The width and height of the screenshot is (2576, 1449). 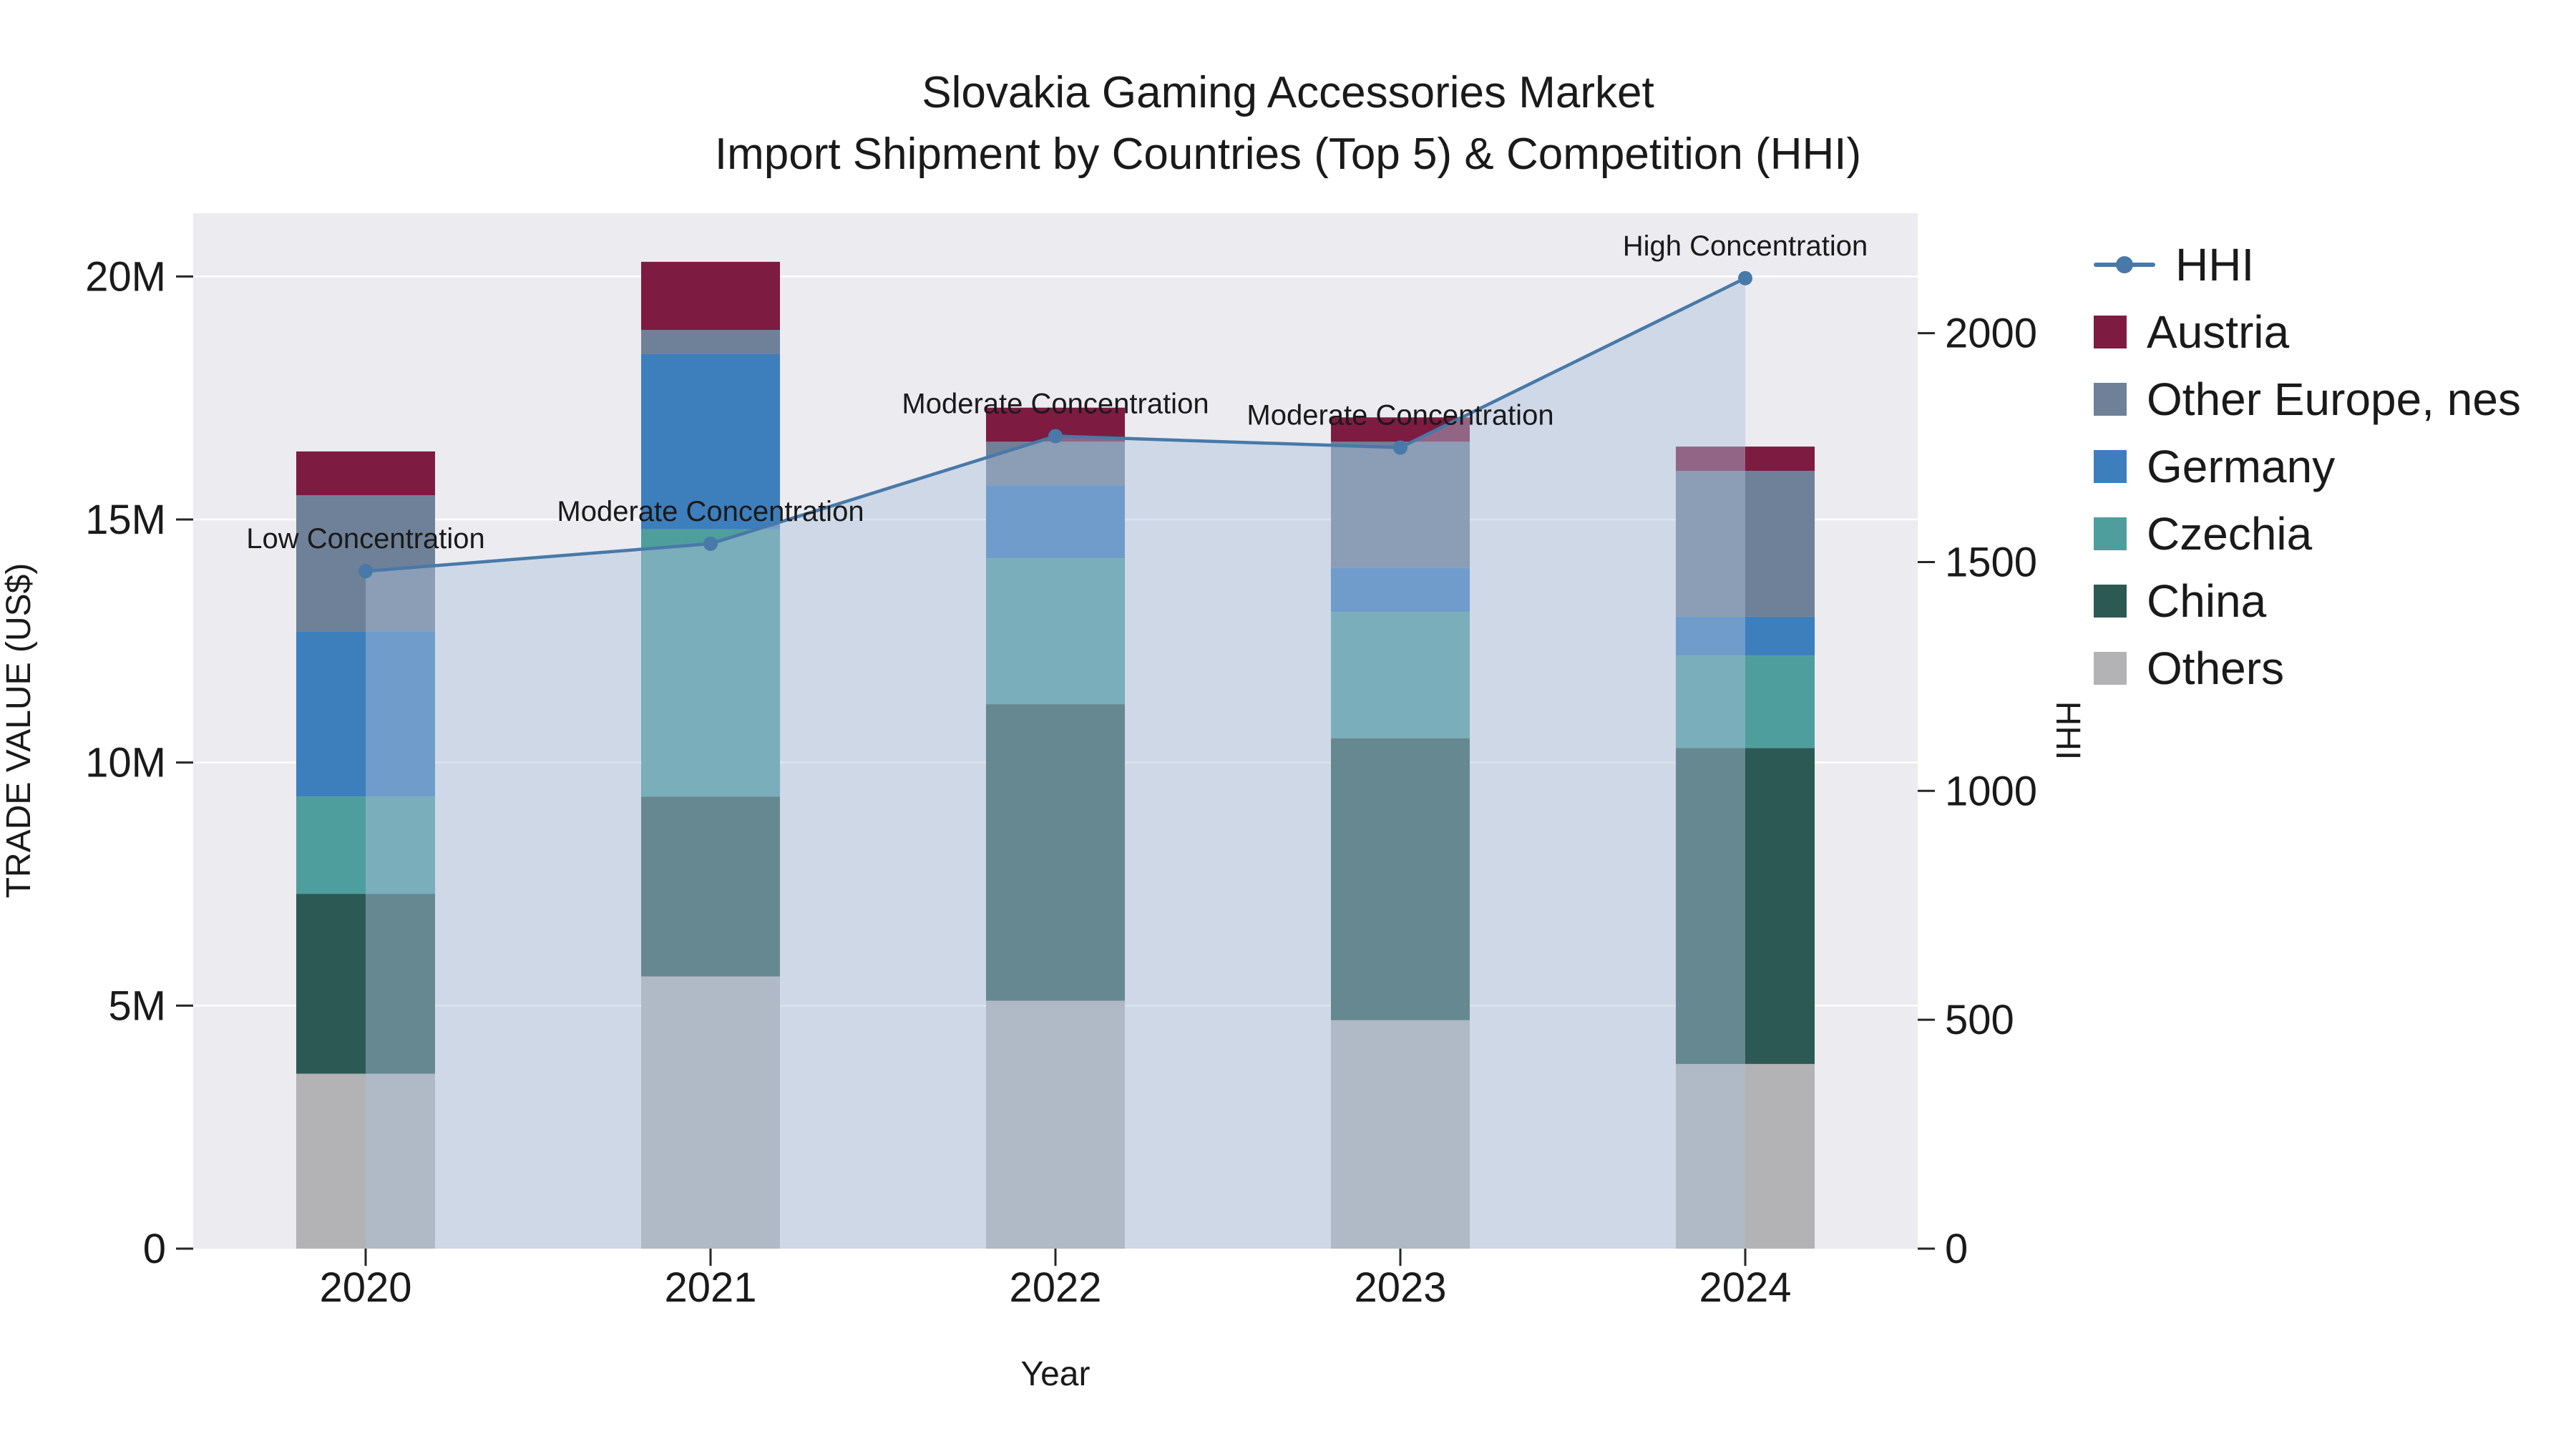 I want to click on left-tick-label-20M: 20M, so click(x=125, y=276).